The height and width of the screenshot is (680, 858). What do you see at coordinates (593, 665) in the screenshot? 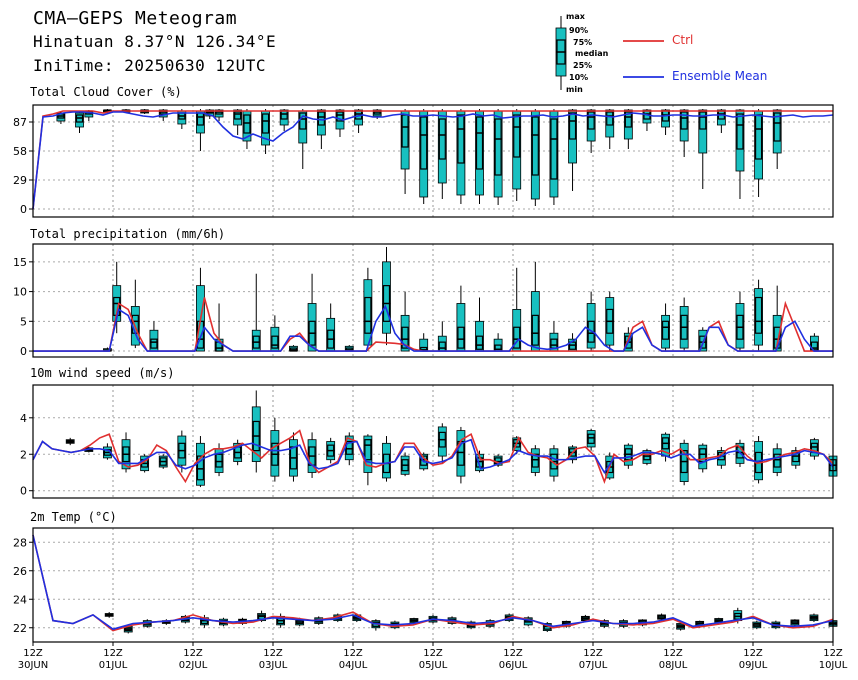
I see `x-tick-date: 07JUL` at bounding box center [593, 665].